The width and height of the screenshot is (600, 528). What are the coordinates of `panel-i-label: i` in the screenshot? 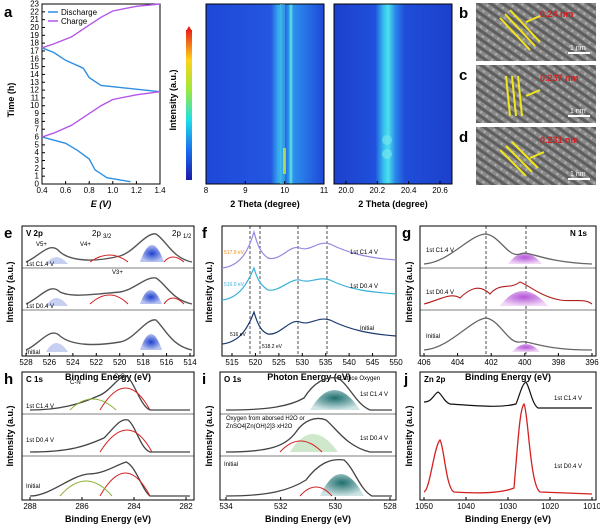 It's located at (204, 379).